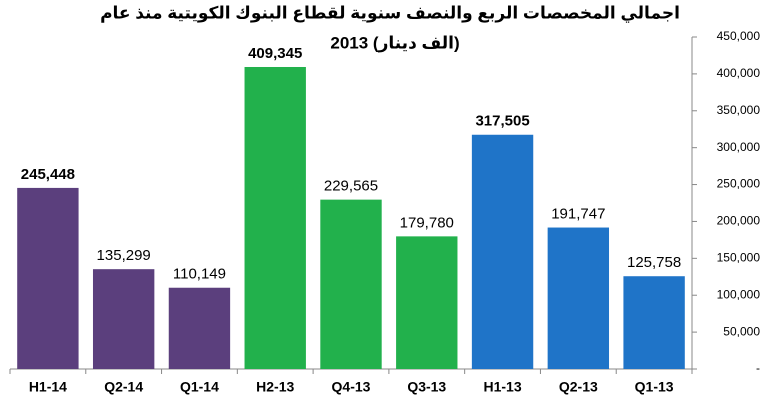 The image size is (770, 404). Describe the element at coordinates (394, 42) in the screenshot. I see `chart-title: (الف دينار) 2013` at that location.